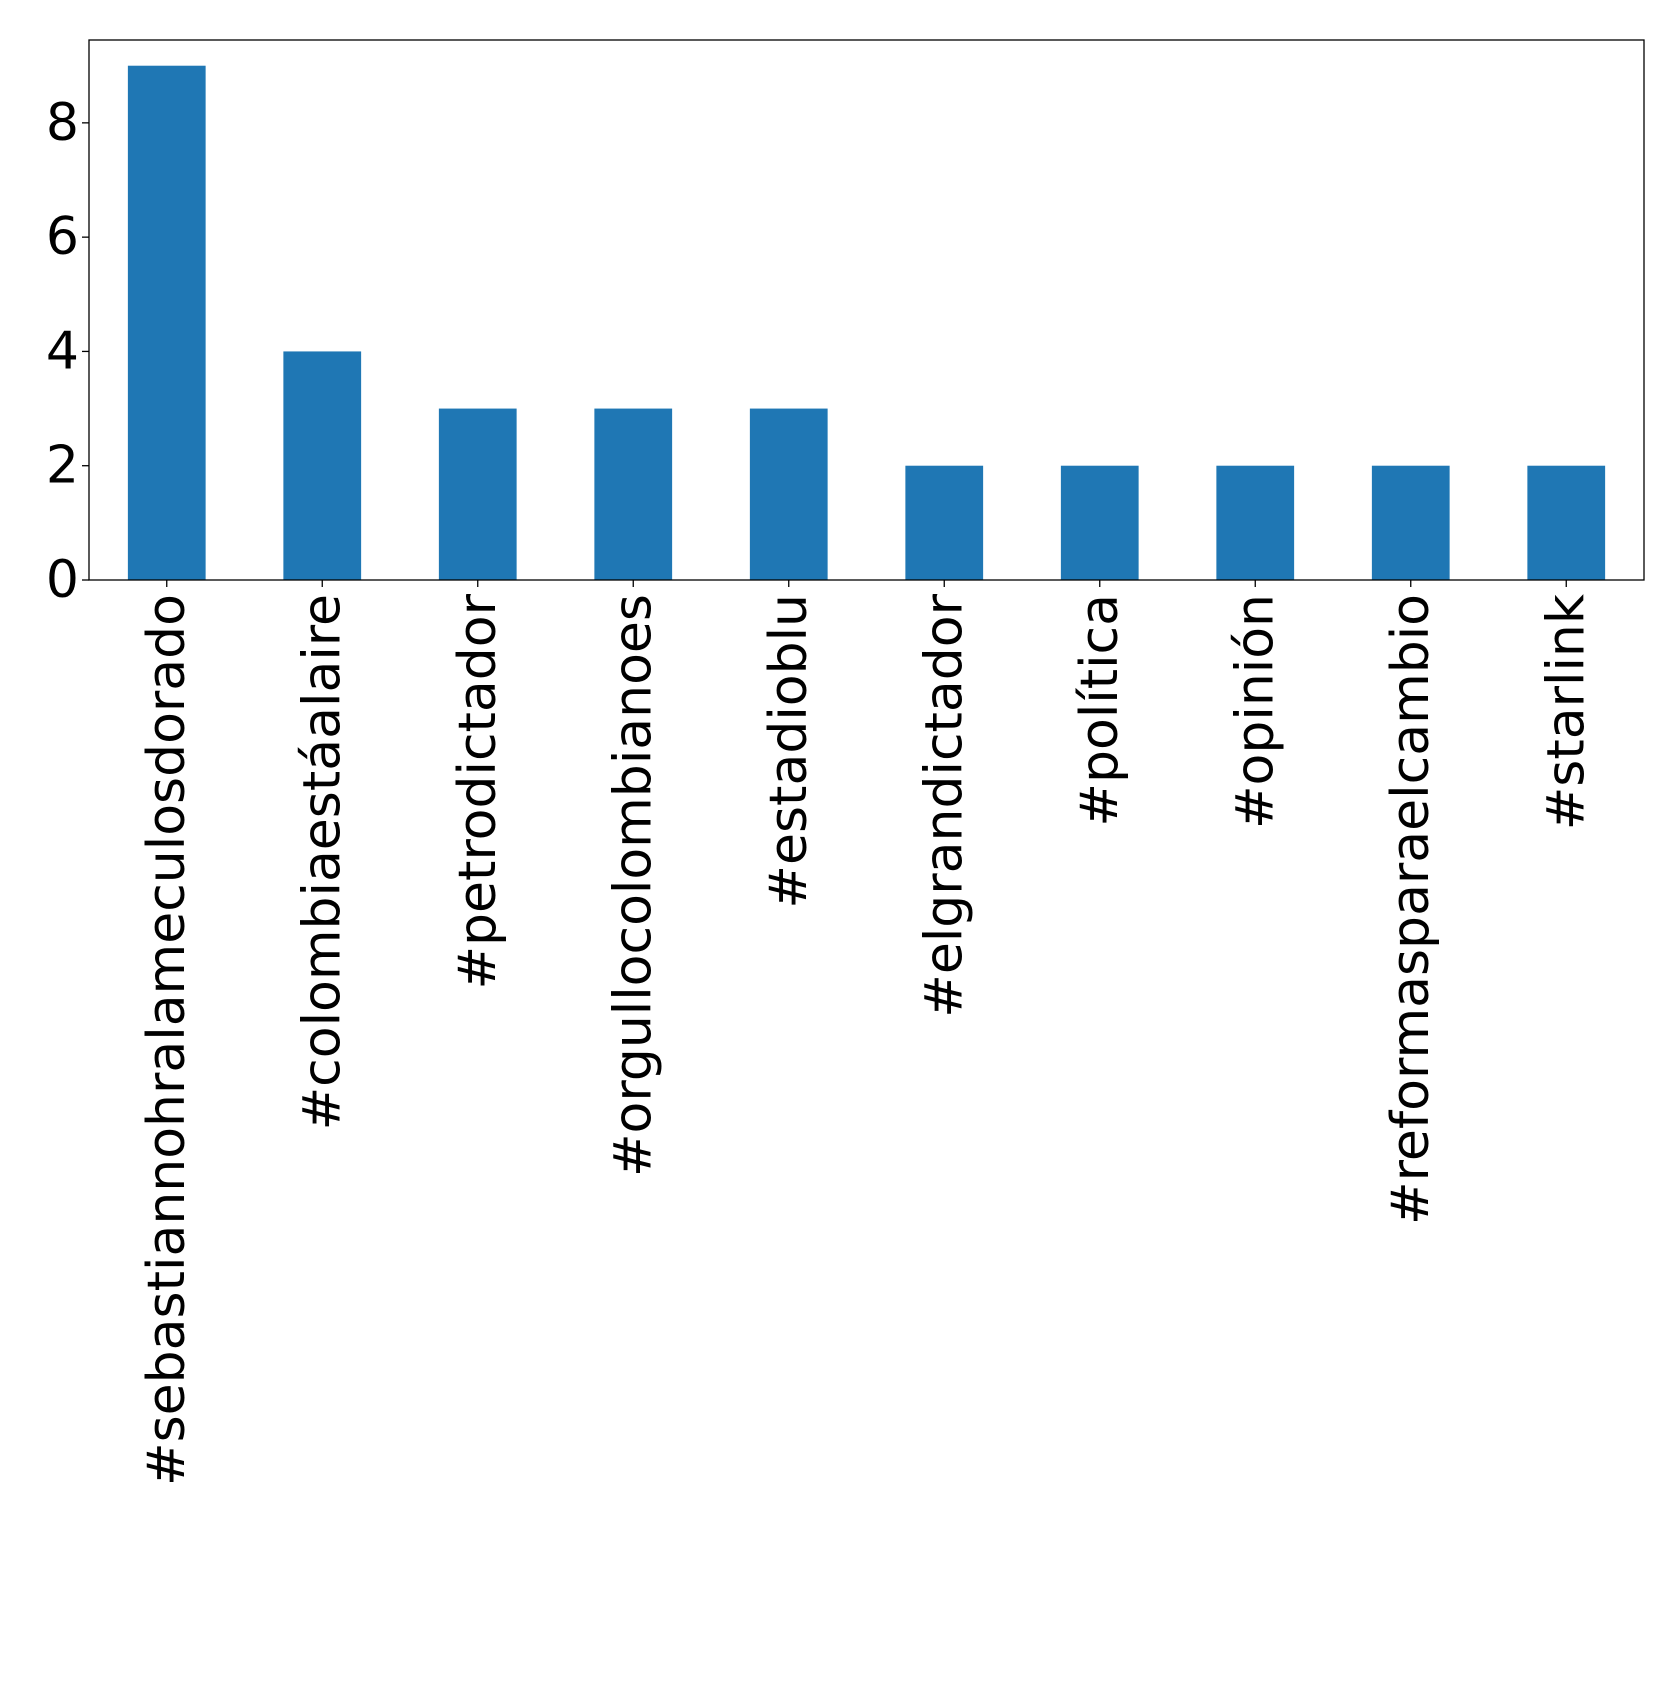  What do you see at coordinates (478, 791) in the screenshot?
I see `x-tick-label: #petrodictador` at bounding box center [478, 791].